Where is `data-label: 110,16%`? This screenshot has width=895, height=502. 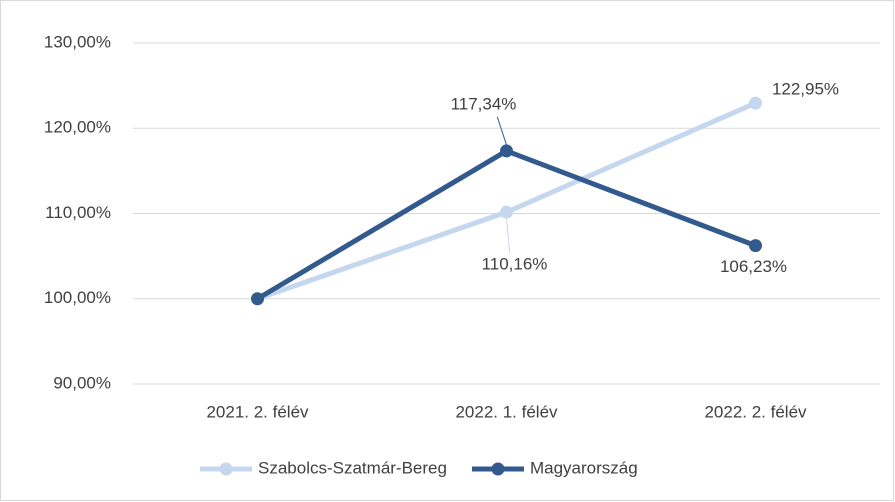 data-label: 110,16% is located at coordinates (515, 264).